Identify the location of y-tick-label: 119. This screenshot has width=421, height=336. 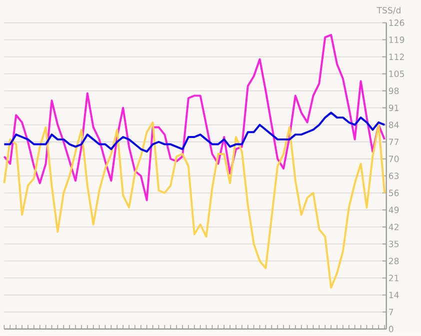
(396, 40).